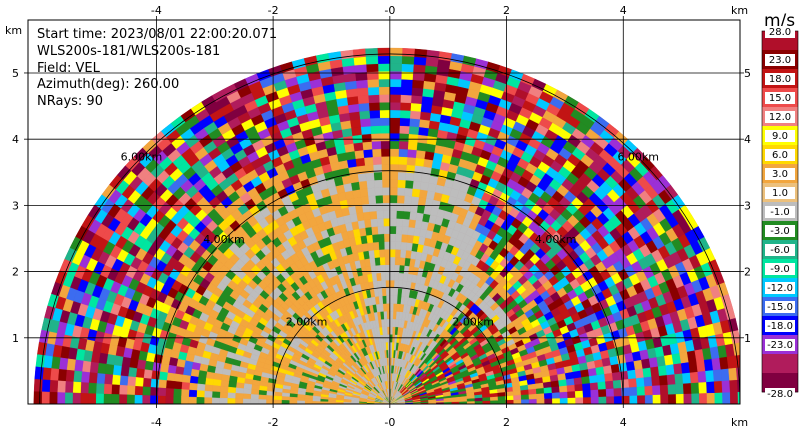  What do you see at coordinates (780, 212) in the screenshot?
I see `colorbar-label: -1.0` at bounding box center [780, 212].